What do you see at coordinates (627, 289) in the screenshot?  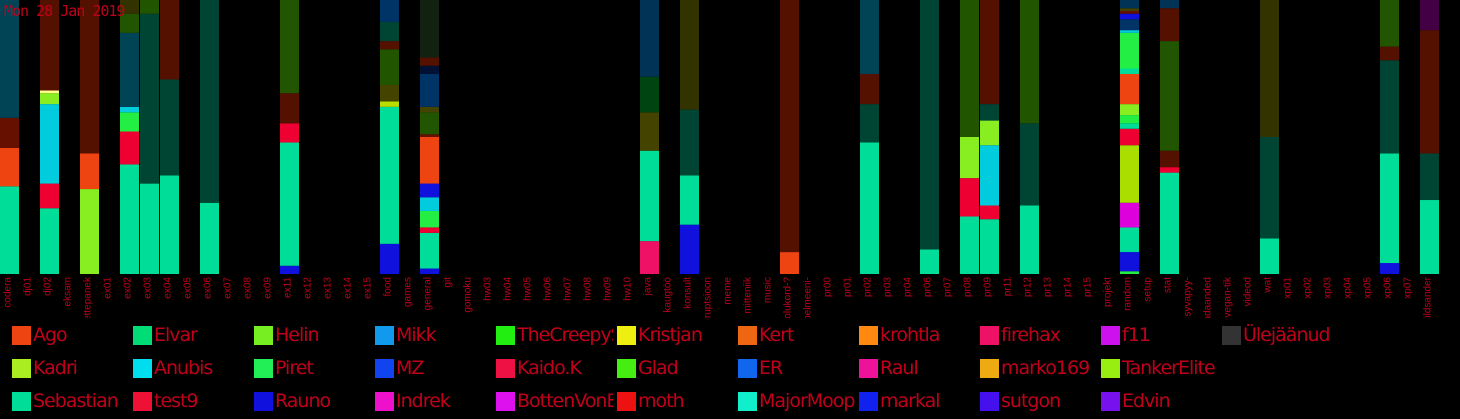 I see `tick-label: hw10` at bounding box center [627, 289].